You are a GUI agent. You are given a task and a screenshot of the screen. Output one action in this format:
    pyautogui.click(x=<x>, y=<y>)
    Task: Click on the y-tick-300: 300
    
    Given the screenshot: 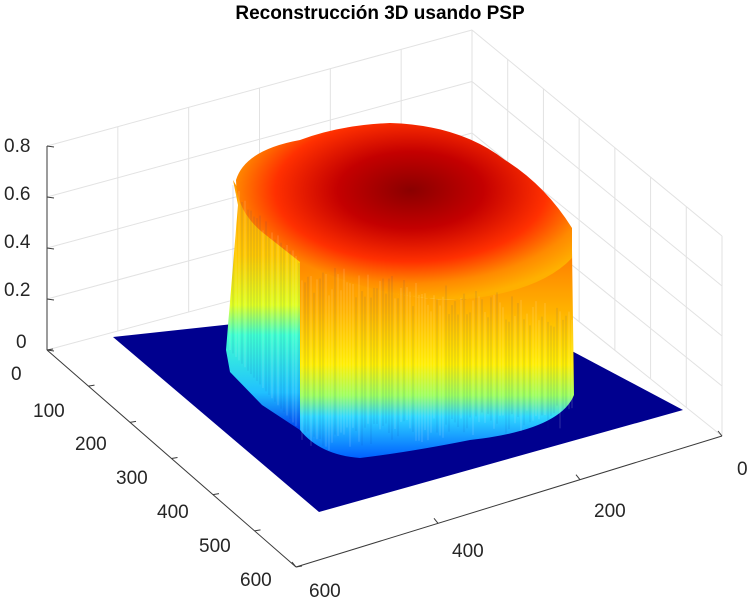 What is the action you would take?
    pyautogui.click(x=132, y=478)
    